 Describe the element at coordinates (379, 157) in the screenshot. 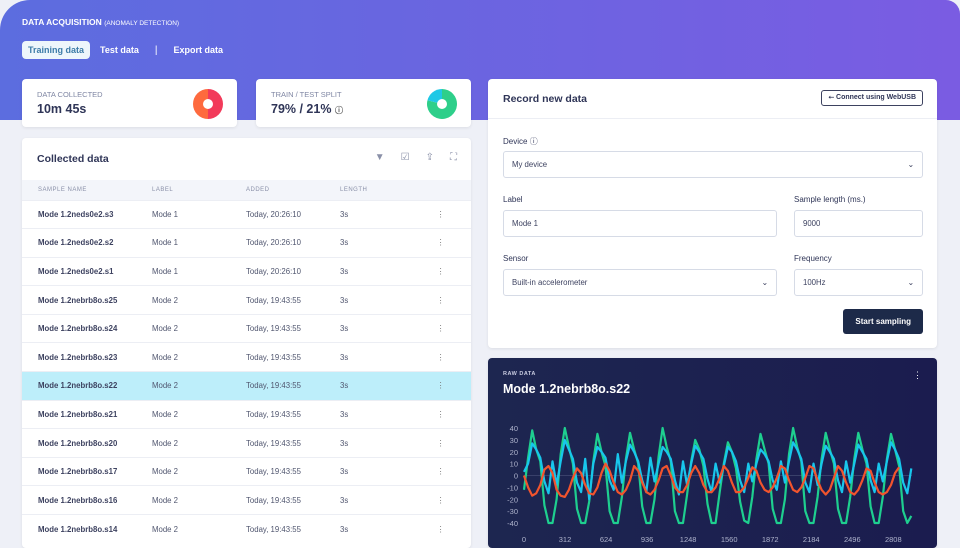

I see `filter-icon: ▼` at that location.